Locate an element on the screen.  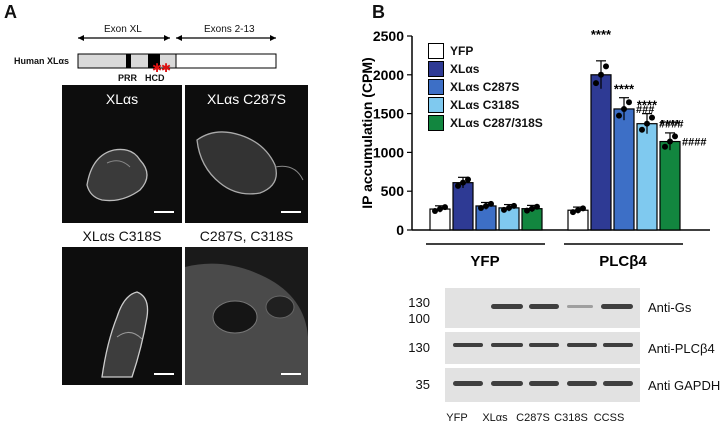
micrograph-c318s is located at coordinates (122, 316).